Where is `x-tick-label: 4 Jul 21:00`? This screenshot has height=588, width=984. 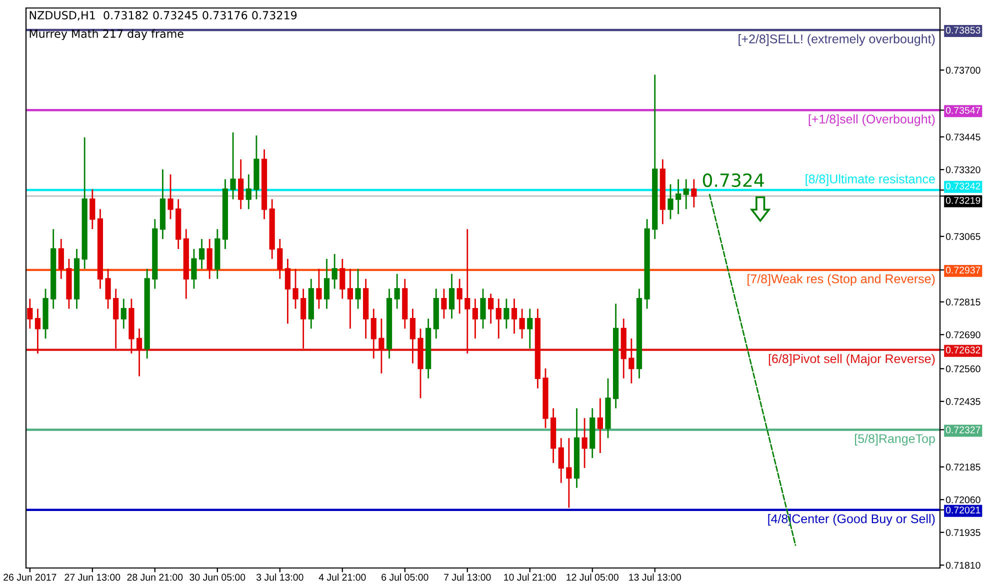
x-tick-label: 4 Jul 21:00 is located at coordinates (342, 577).